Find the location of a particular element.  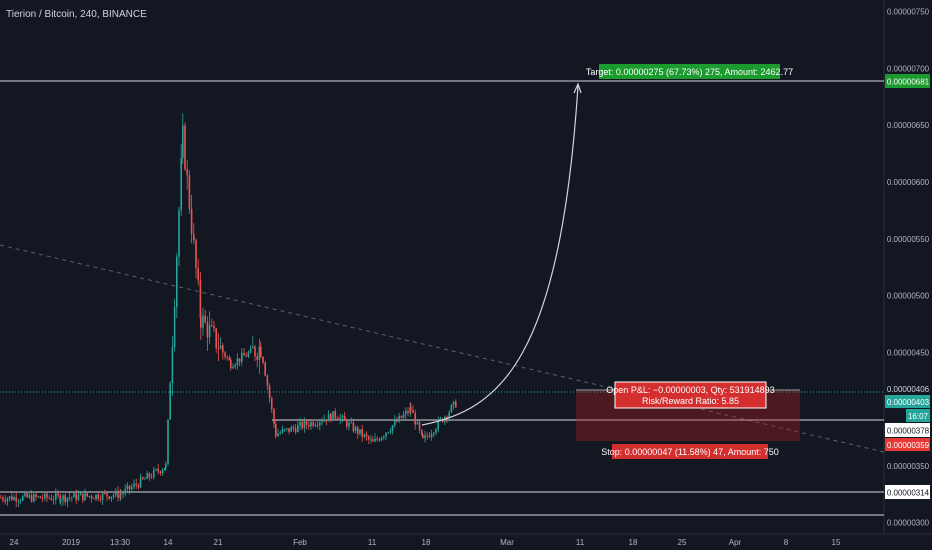

stop-label-box is located at coordinates (690, 451).